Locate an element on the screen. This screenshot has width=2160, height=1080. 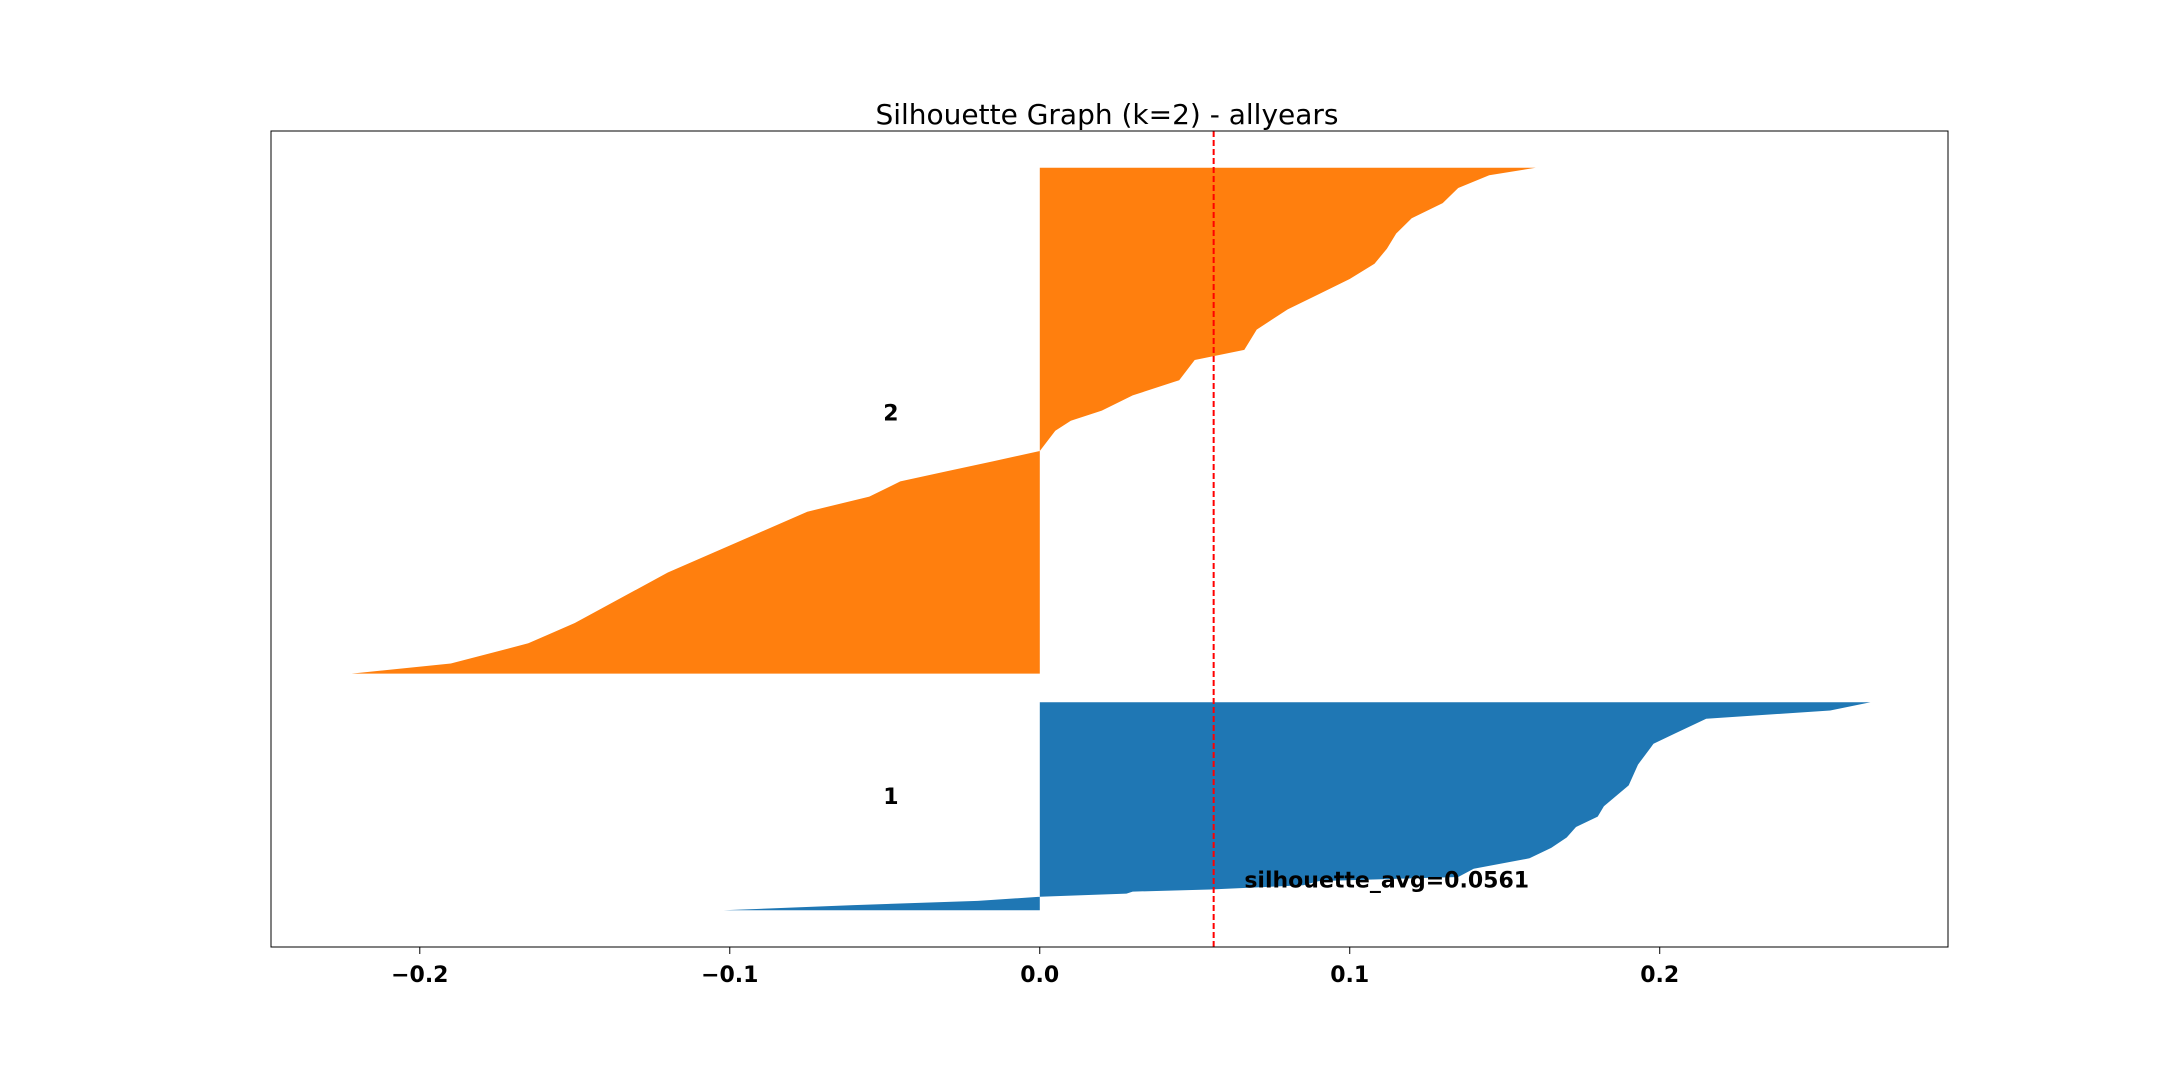
chart-title: Silhouette Graph (k=2) - allyears is located at coordinates (1106, 114).